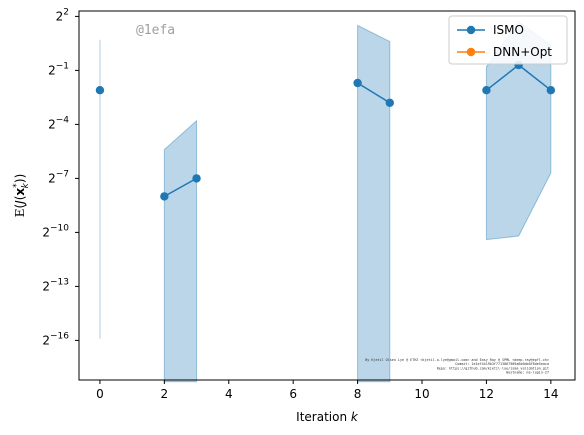  What do you see at coordinates (293, 394) in the screenshot?
I see `x-tick-label: 6` at bounding box center [293, 394].